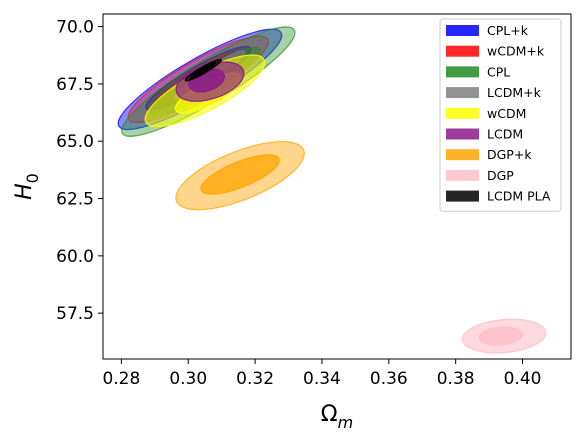 The width and height of the screenshot is (581, 445). I want to click on x-tick-label: 0.28, so click(121, 379).